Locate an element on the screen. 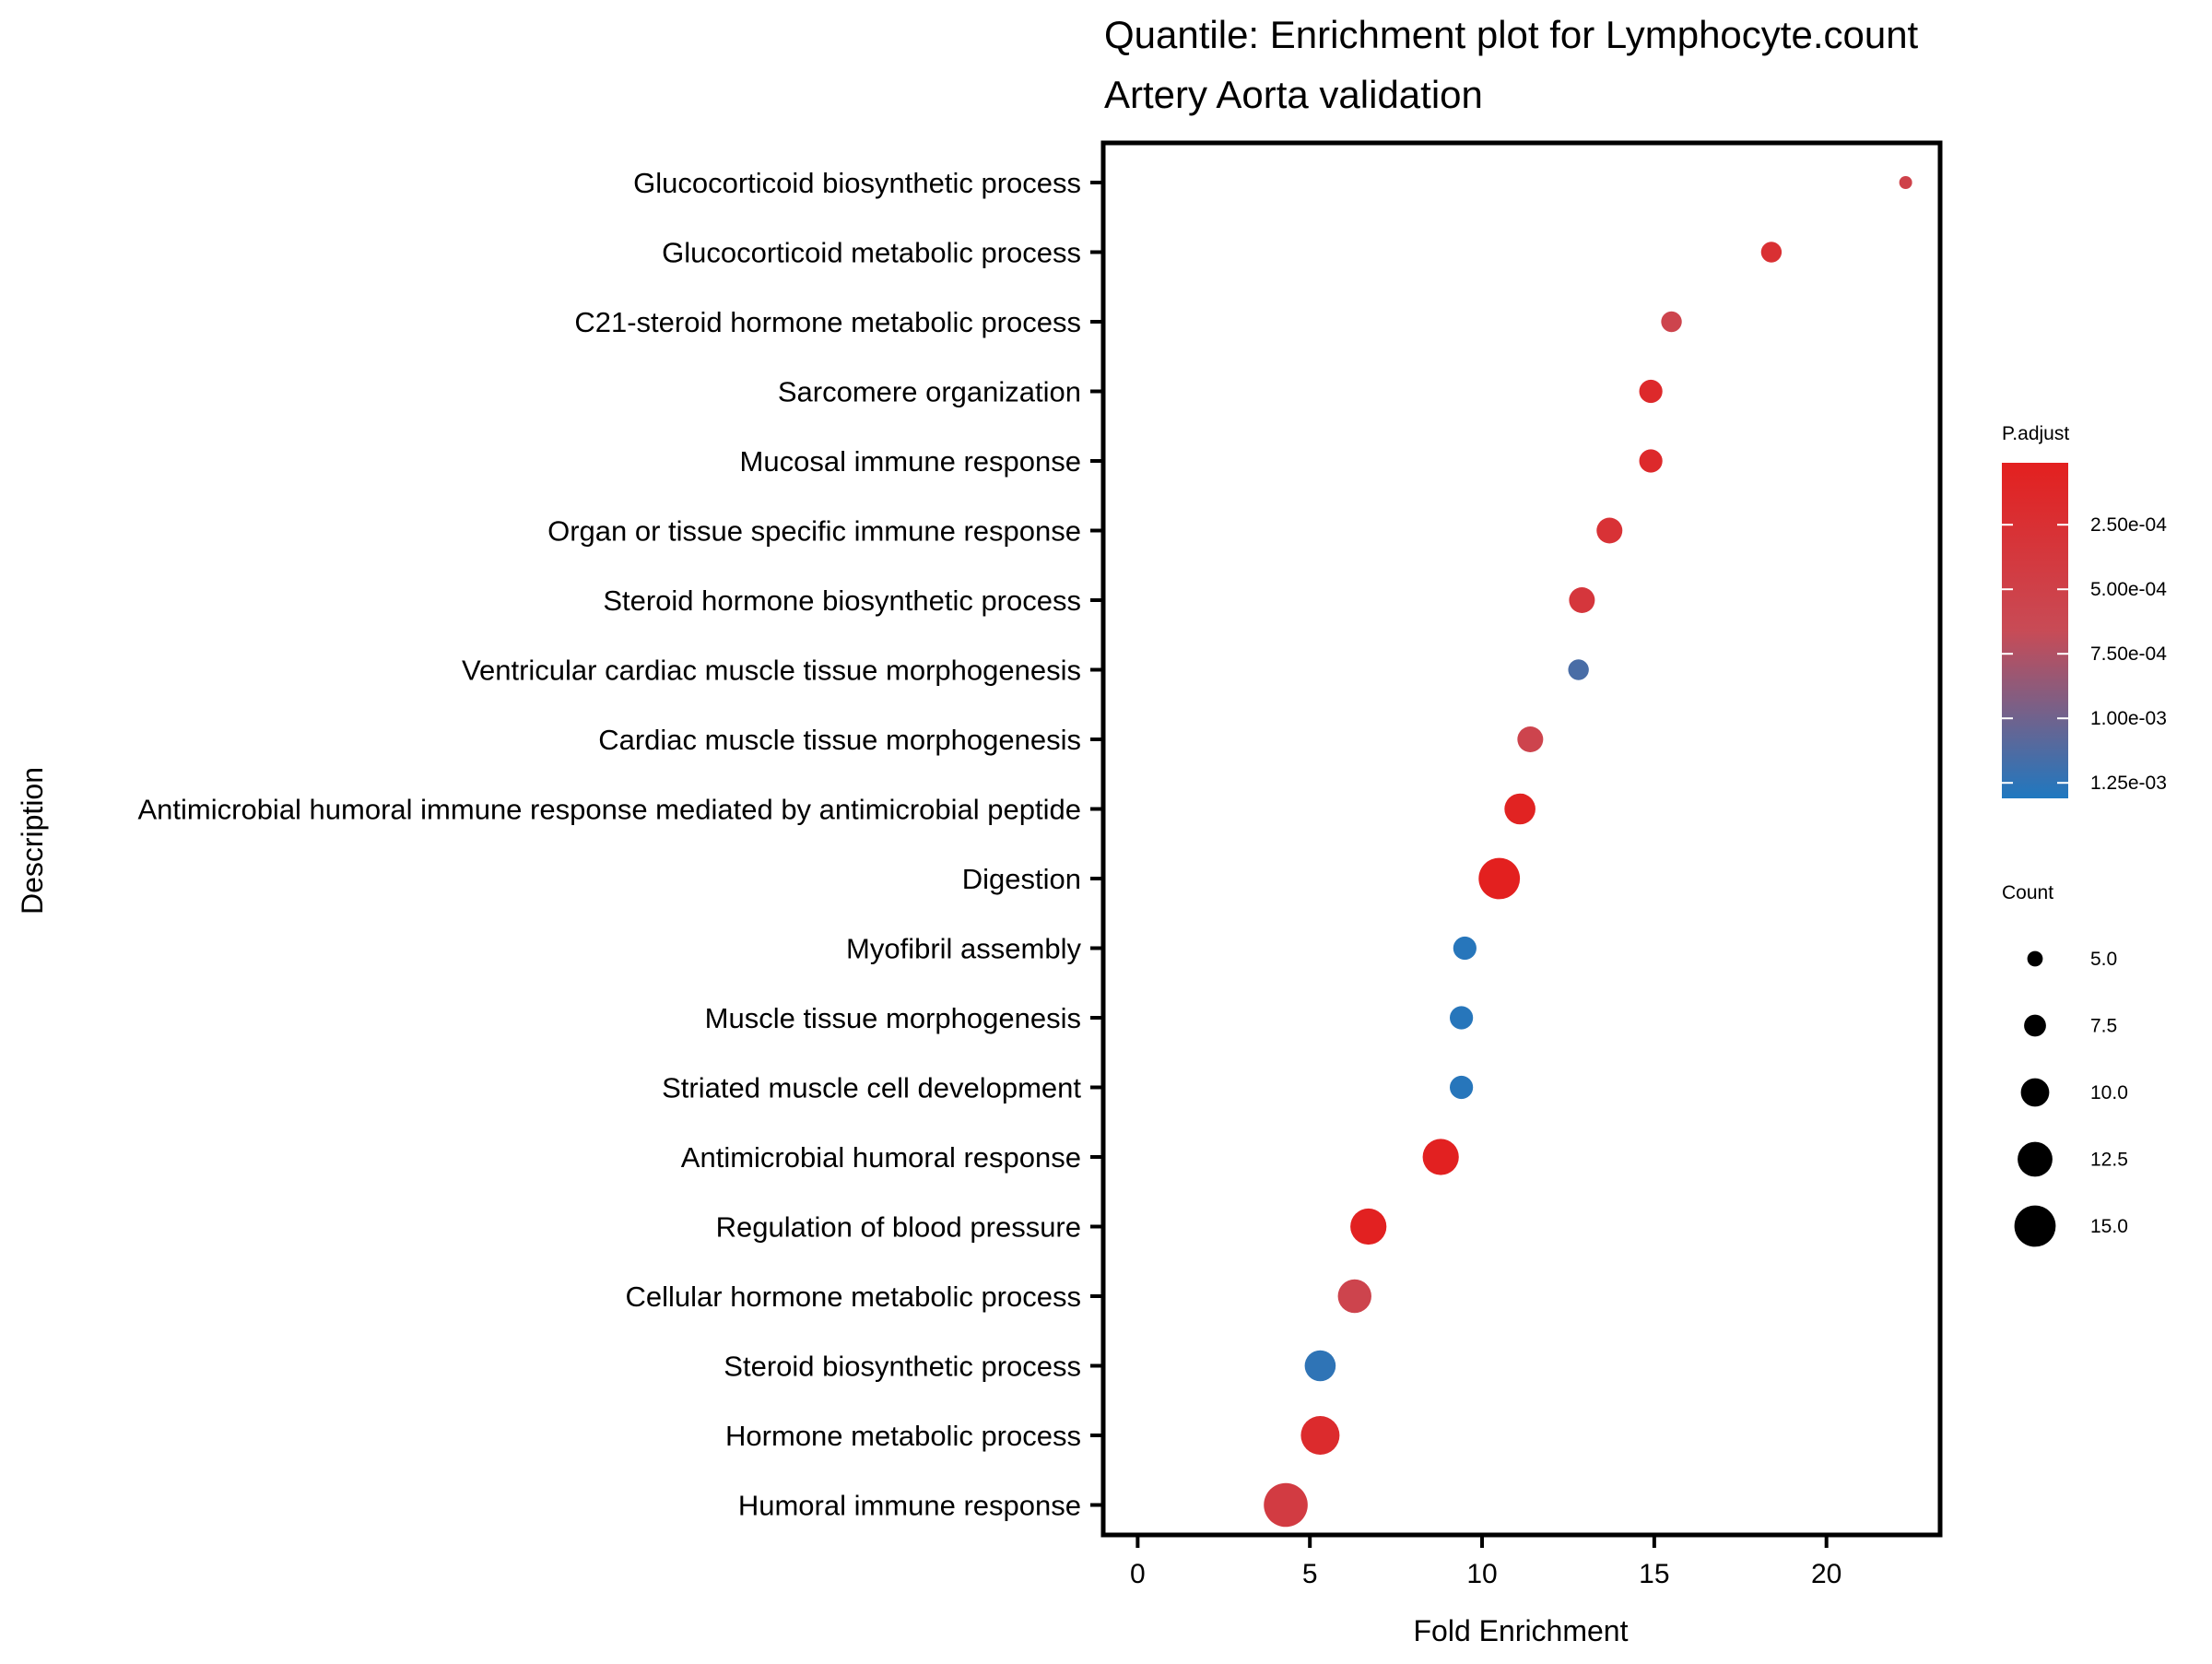  color-legend-label: 5.00e-04 is located at coordinates (2128, 589).